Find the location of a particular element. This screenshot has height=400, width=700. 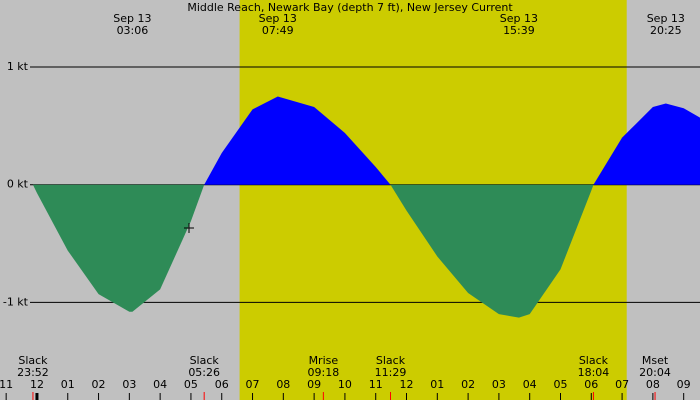

event-label: Mset is located at coordinates (655, 360).